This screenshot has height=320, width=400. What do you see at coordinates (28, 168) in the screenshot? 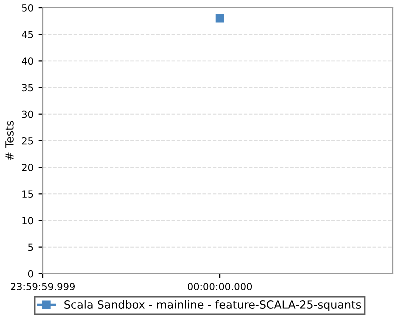
I see `y-tick-label: 20` at bounding box center [28, 168].